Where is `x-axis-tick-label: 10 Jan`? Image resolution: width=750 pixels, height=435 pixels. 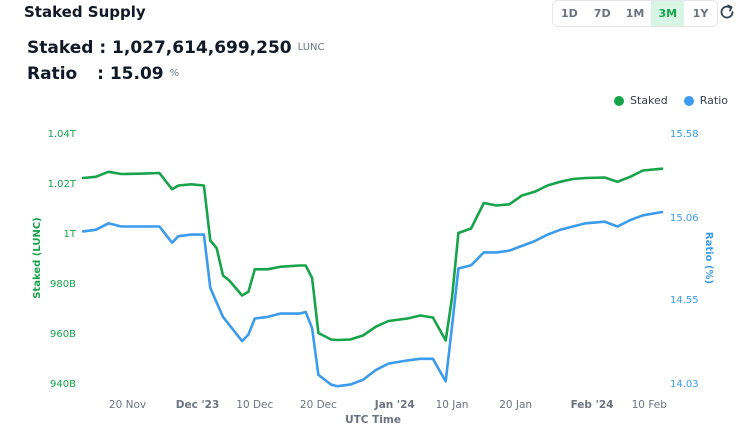 x-axis-tick-label: 10 Jan is located at coordinates (452, 405).